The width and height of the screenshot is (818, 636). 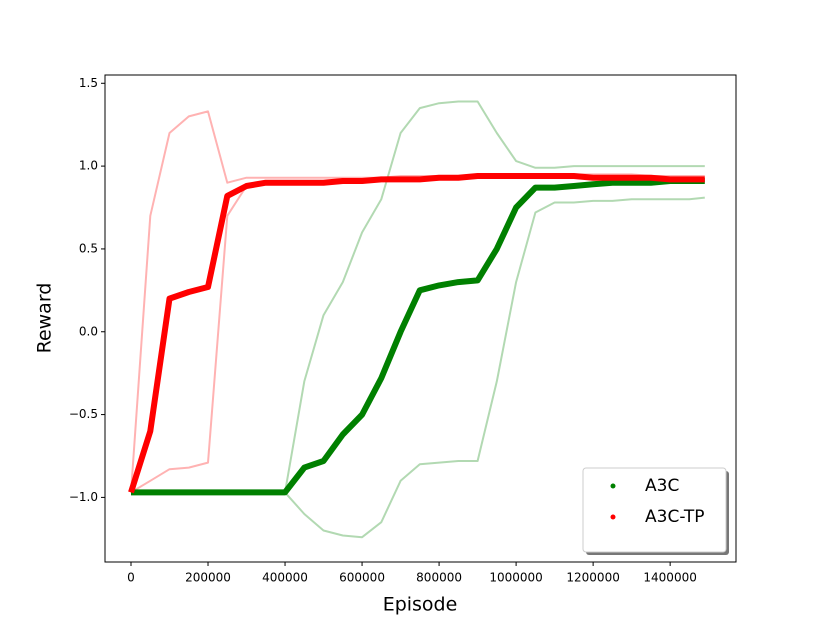 What do you see at coordinates (131, 578) in the screenshot?
I see `x-tick-label: 0` at bounding box center [131, 578].